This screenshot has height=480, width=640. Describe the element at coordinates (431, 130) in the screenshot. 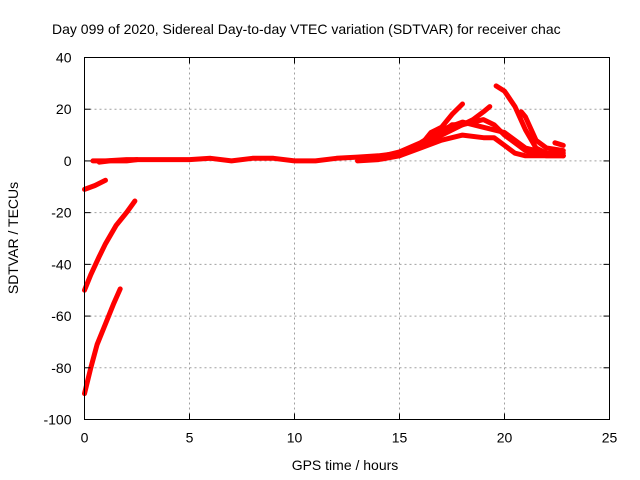

I see `series-line-arc-peak-a` at that location.